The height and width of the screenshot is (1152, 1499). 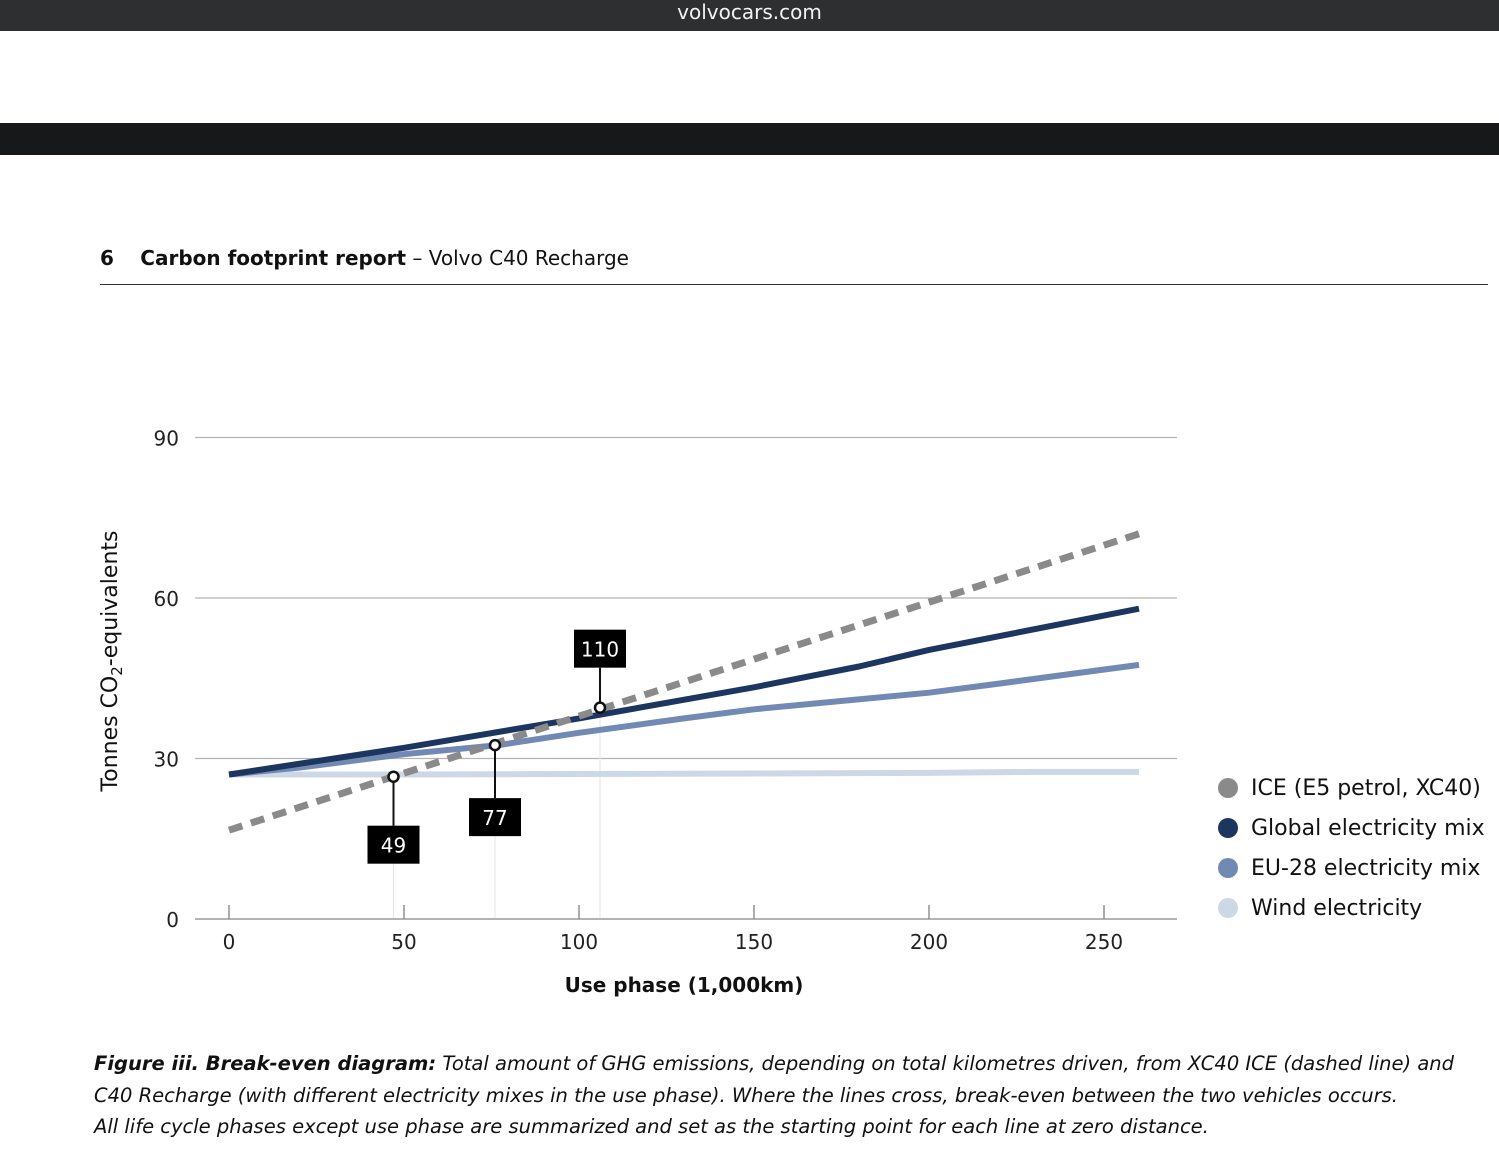 I want to click on legend-swatch-global, so click(x=1228, y=828).